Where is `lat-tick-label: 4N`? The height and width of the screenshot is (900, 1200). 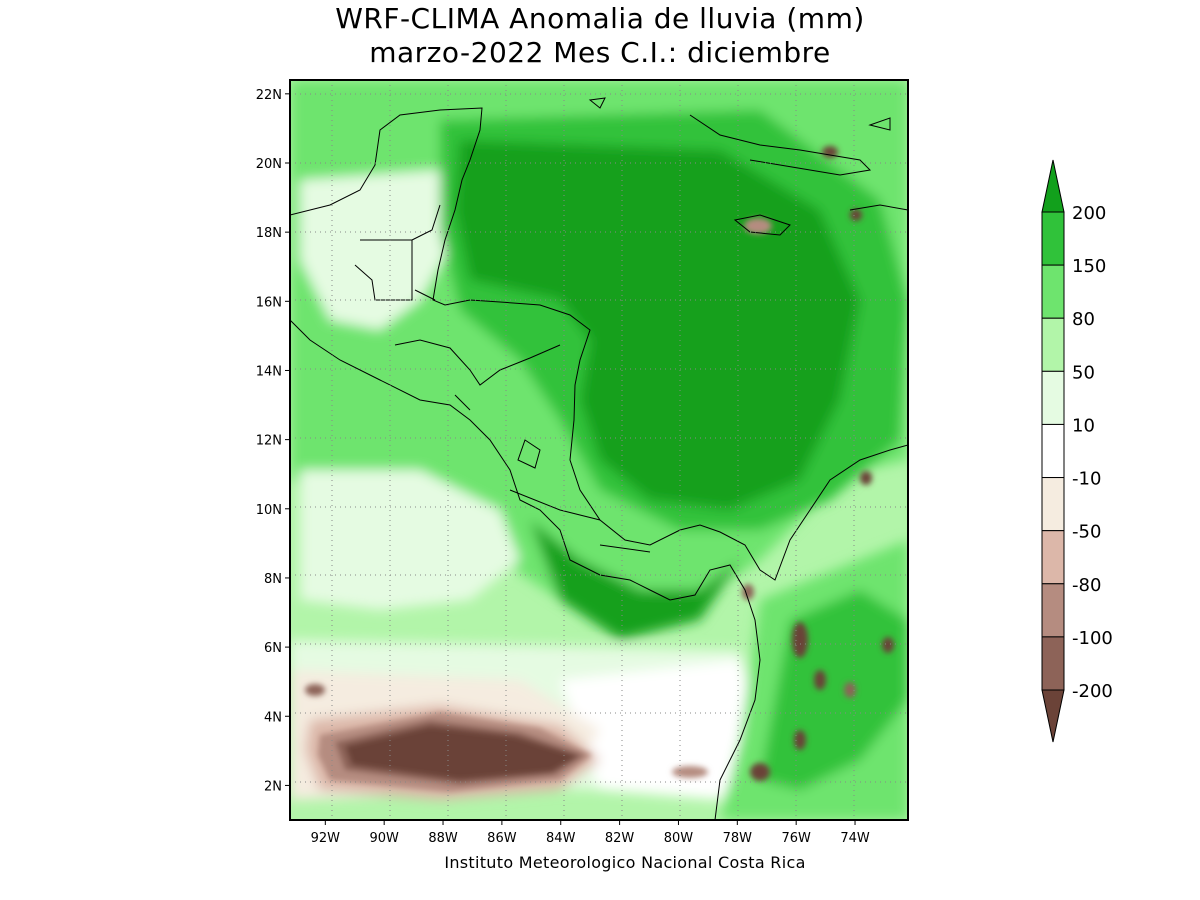
lat-tick-label: 4N is located at coordinates (273, 717).